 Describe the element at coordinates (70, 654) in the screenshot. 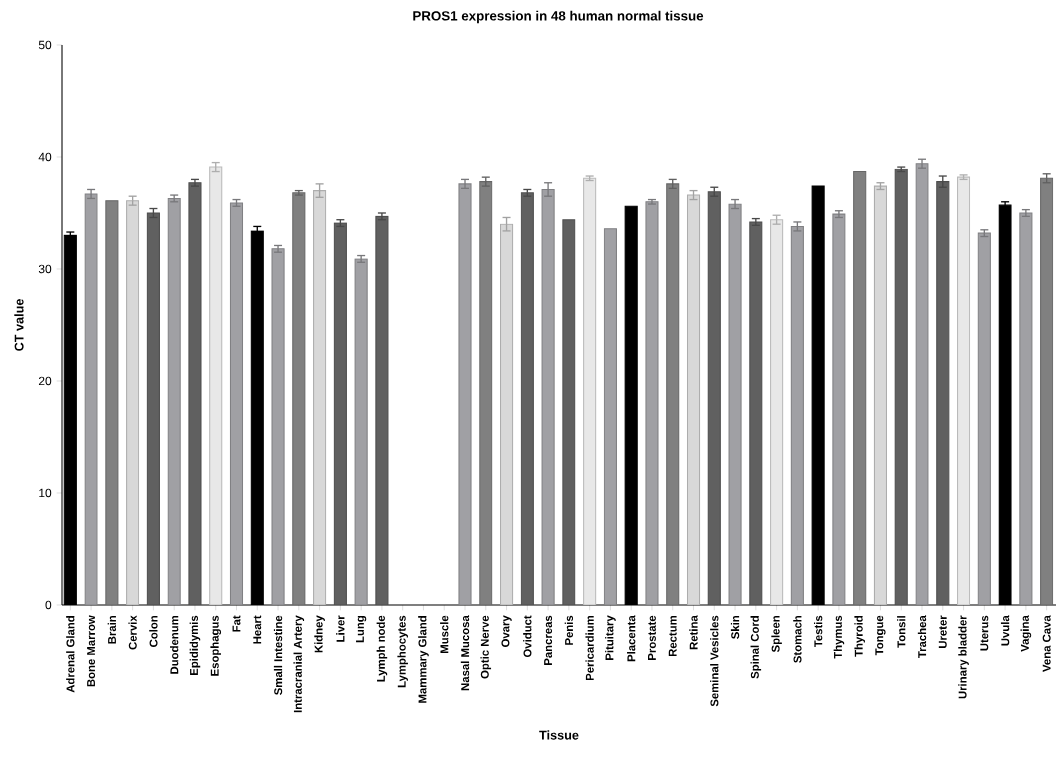

I see `x-tick-label: Adrenal Gland` at that location.